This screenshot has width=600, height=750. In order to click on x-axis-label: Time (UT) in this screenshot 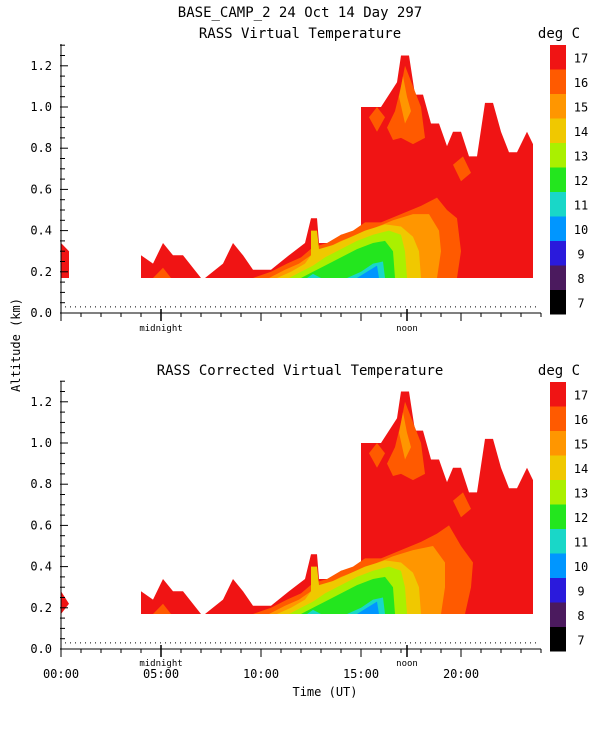, I will do `click(324, 692)`.